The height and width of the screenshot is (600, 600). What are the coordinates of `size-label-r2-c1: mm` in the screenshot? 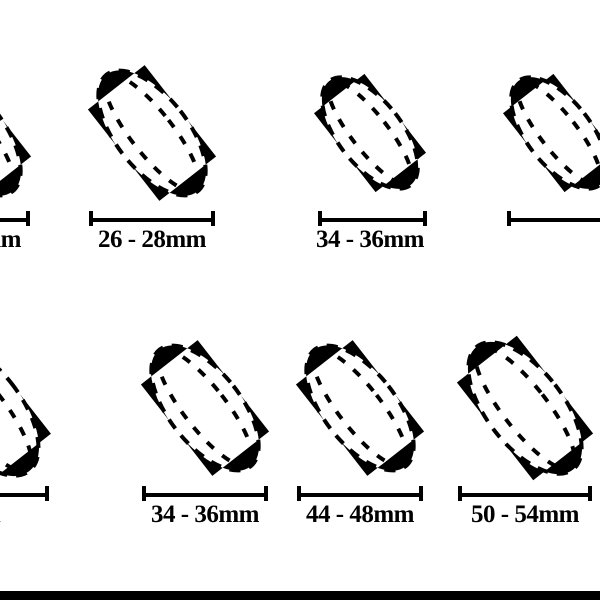 It's located at (32, 515).